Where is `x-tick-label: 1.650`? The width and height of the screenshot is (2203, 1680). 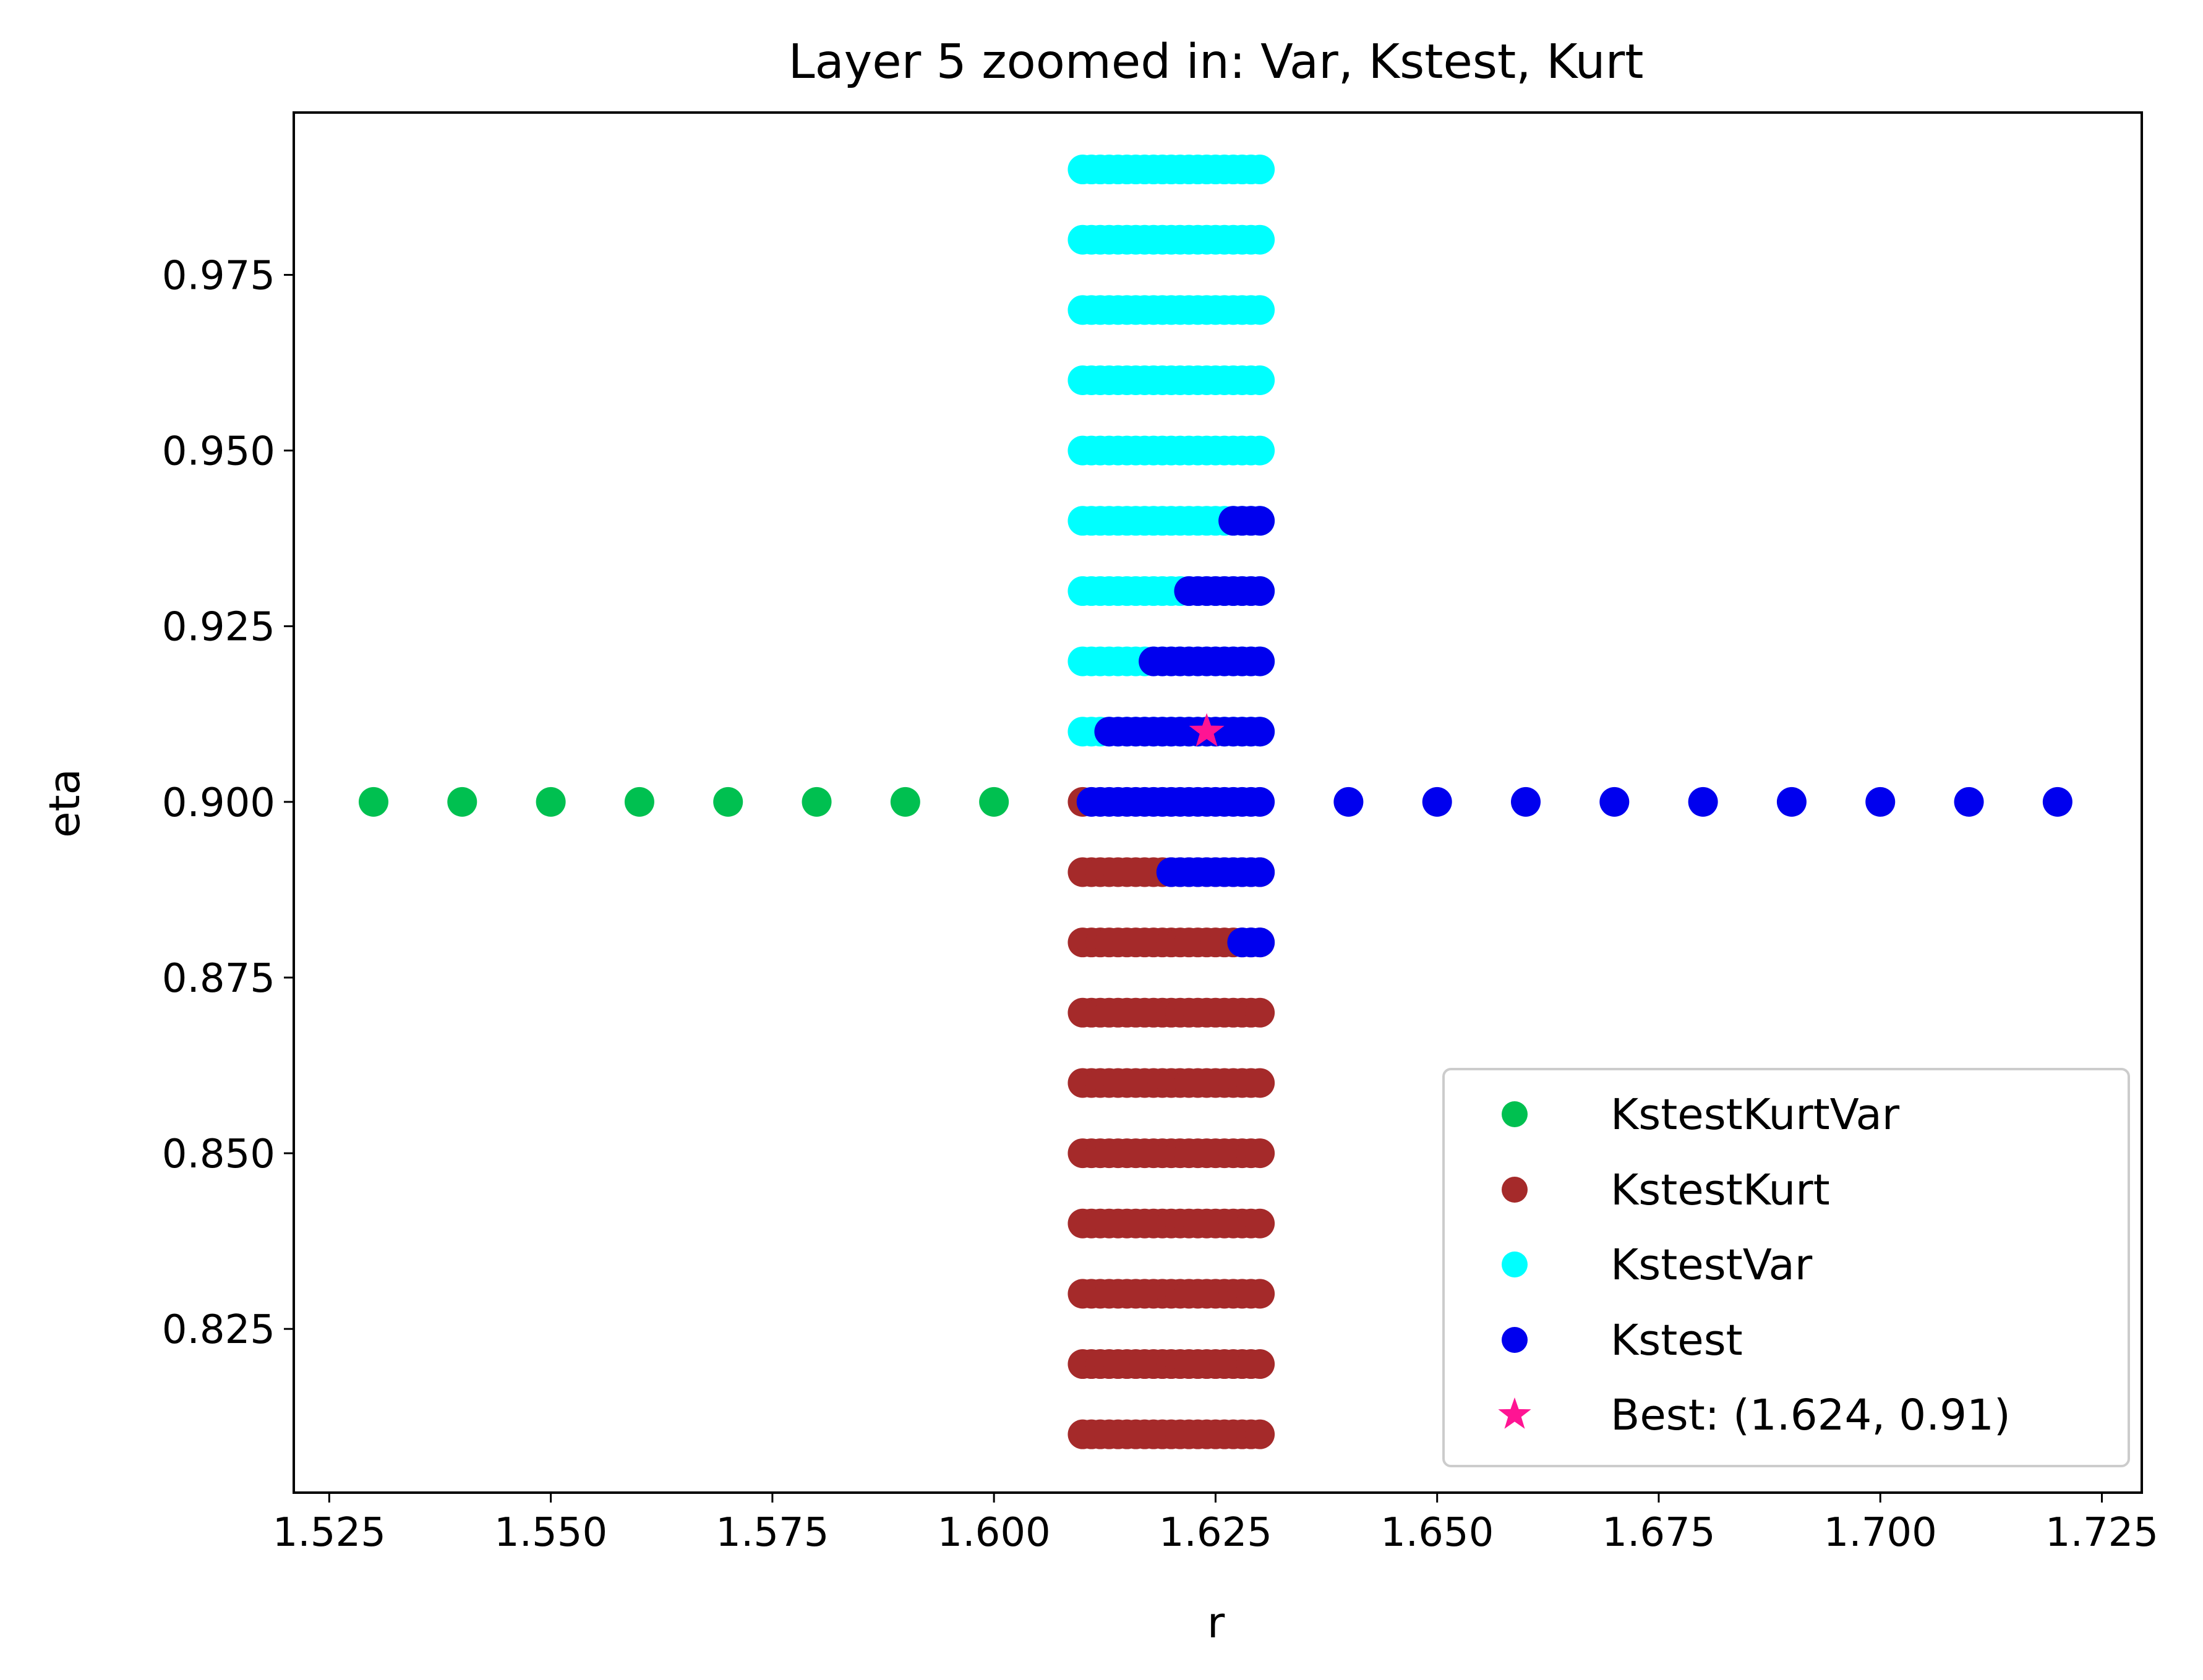
x-tick-label: 1.650 is located at coordinates (1437, 1533).